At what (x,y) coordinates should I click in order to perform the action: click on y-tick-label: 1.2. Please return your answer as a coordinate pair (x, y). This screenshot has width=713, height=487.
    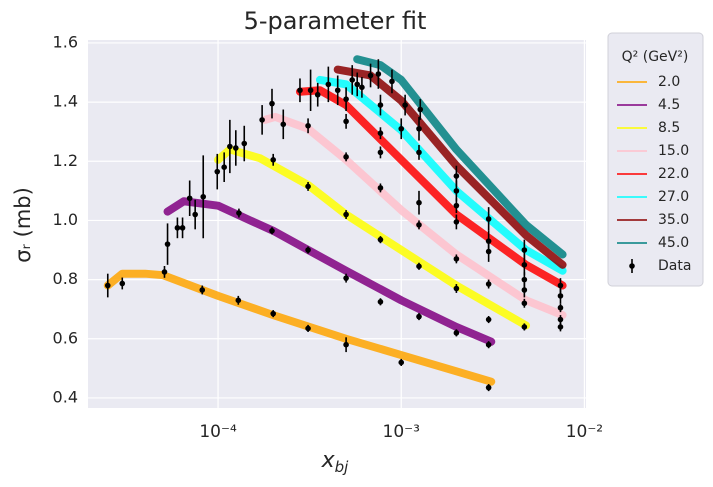
    Looking at the image, I should click on (65, 160).